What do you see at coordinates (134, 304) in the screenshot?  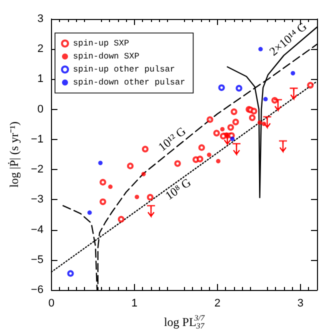 I see `x-tick-label: 1` at bounding box center [134, 304].